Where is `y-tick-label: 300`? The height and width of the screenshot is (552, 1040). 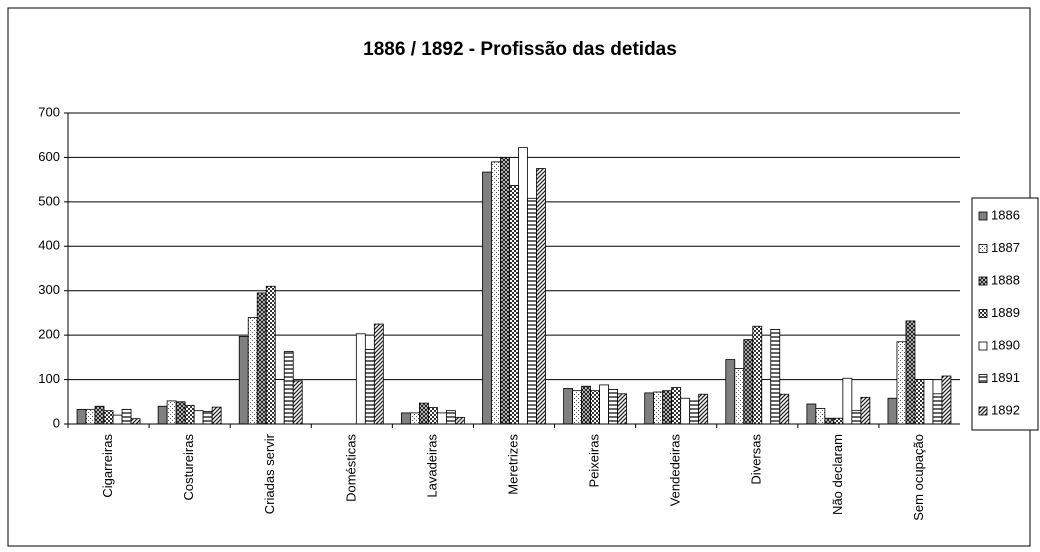 y-tick-label: 300 is located at coordinates (49, 289).